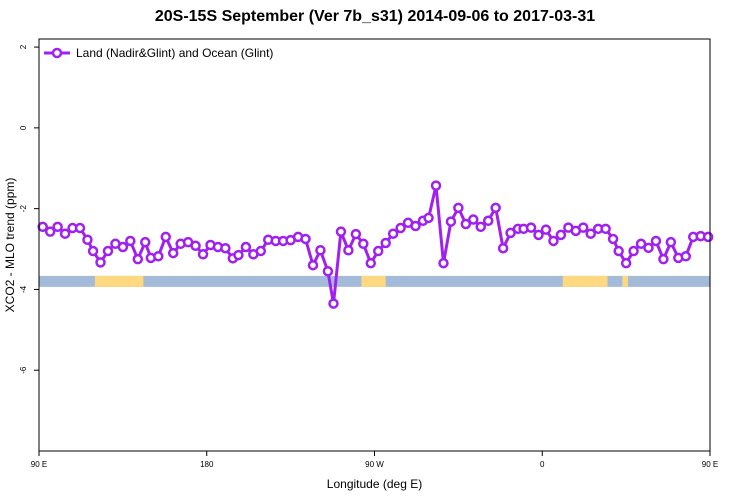 The width and height of the screenshot is (750, 500). Describe the element at coordinates (23, 46) in the screenshot. I see `y-tick-label: 2` at that location.